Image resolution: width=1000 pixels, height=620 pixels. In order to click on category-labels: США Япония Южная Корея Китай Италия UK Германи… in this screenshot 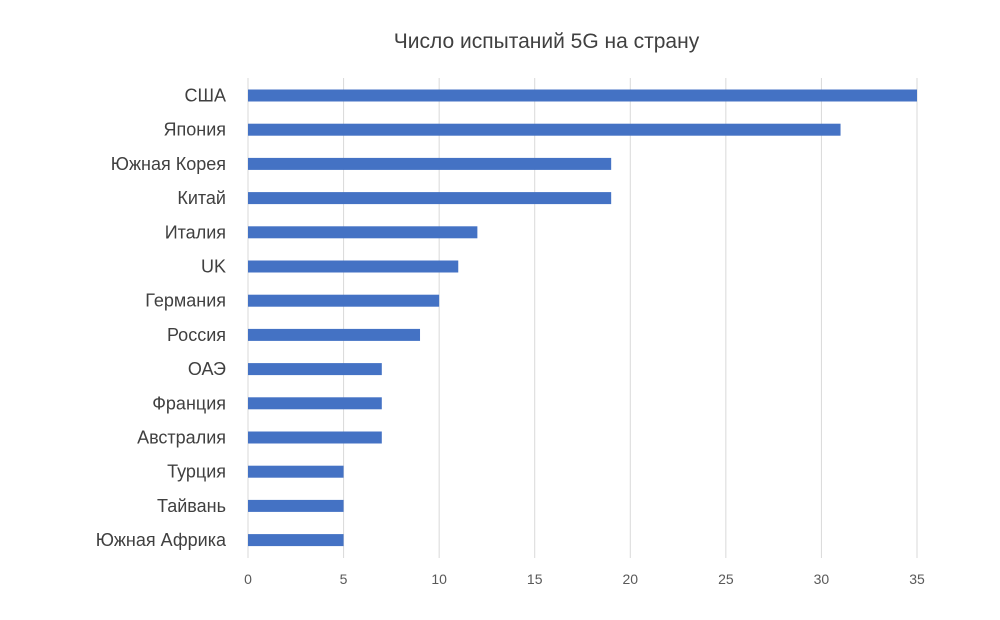, I will do `click(161, 318)`.